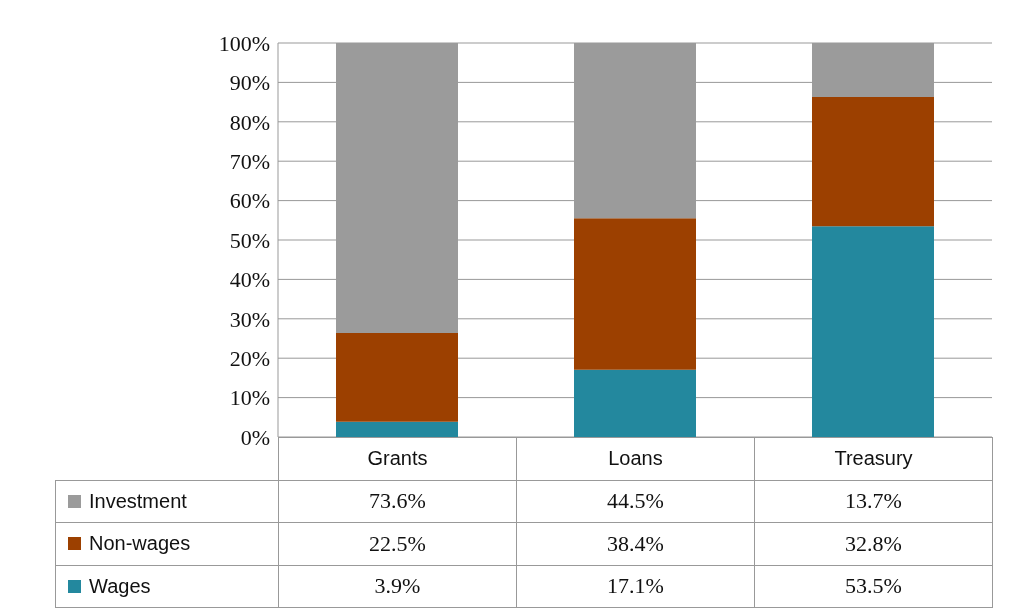  I want to click on y-tick-label: 20%, so click(249, 359).